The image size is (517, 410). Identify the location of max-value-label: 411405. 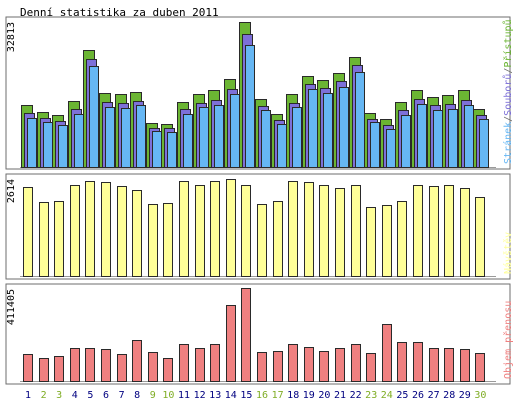
(11, 307).